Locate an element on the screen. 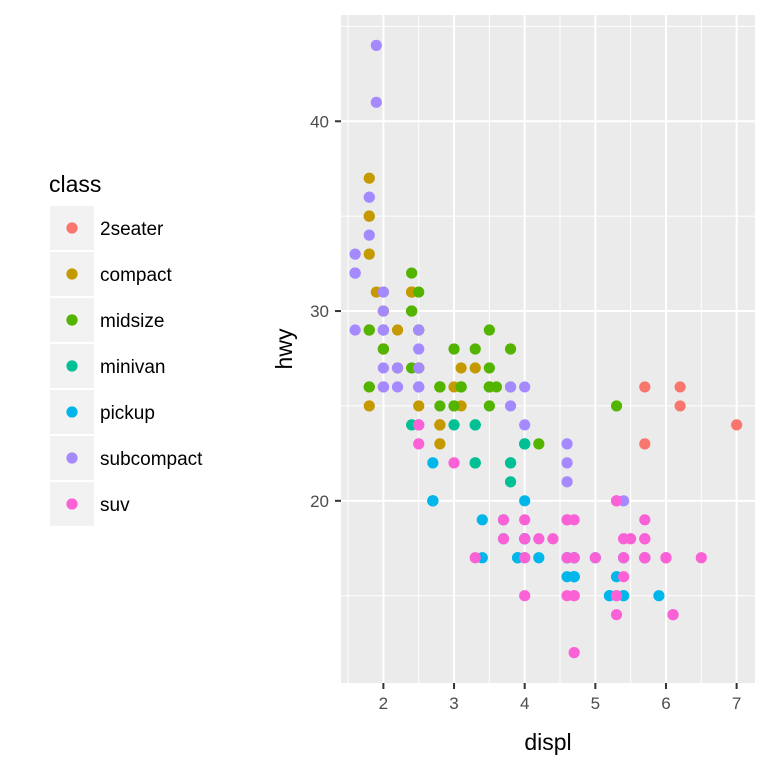 The height and width of the screenshot is (768, 768). y-tick-label: 30 is located at coordinates (319, 311).